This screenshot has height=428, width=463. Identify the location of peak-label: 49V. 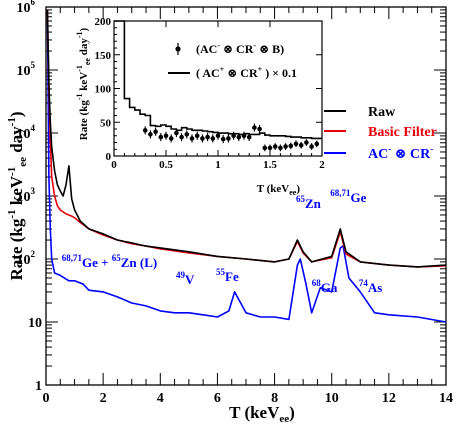
(185, 278).